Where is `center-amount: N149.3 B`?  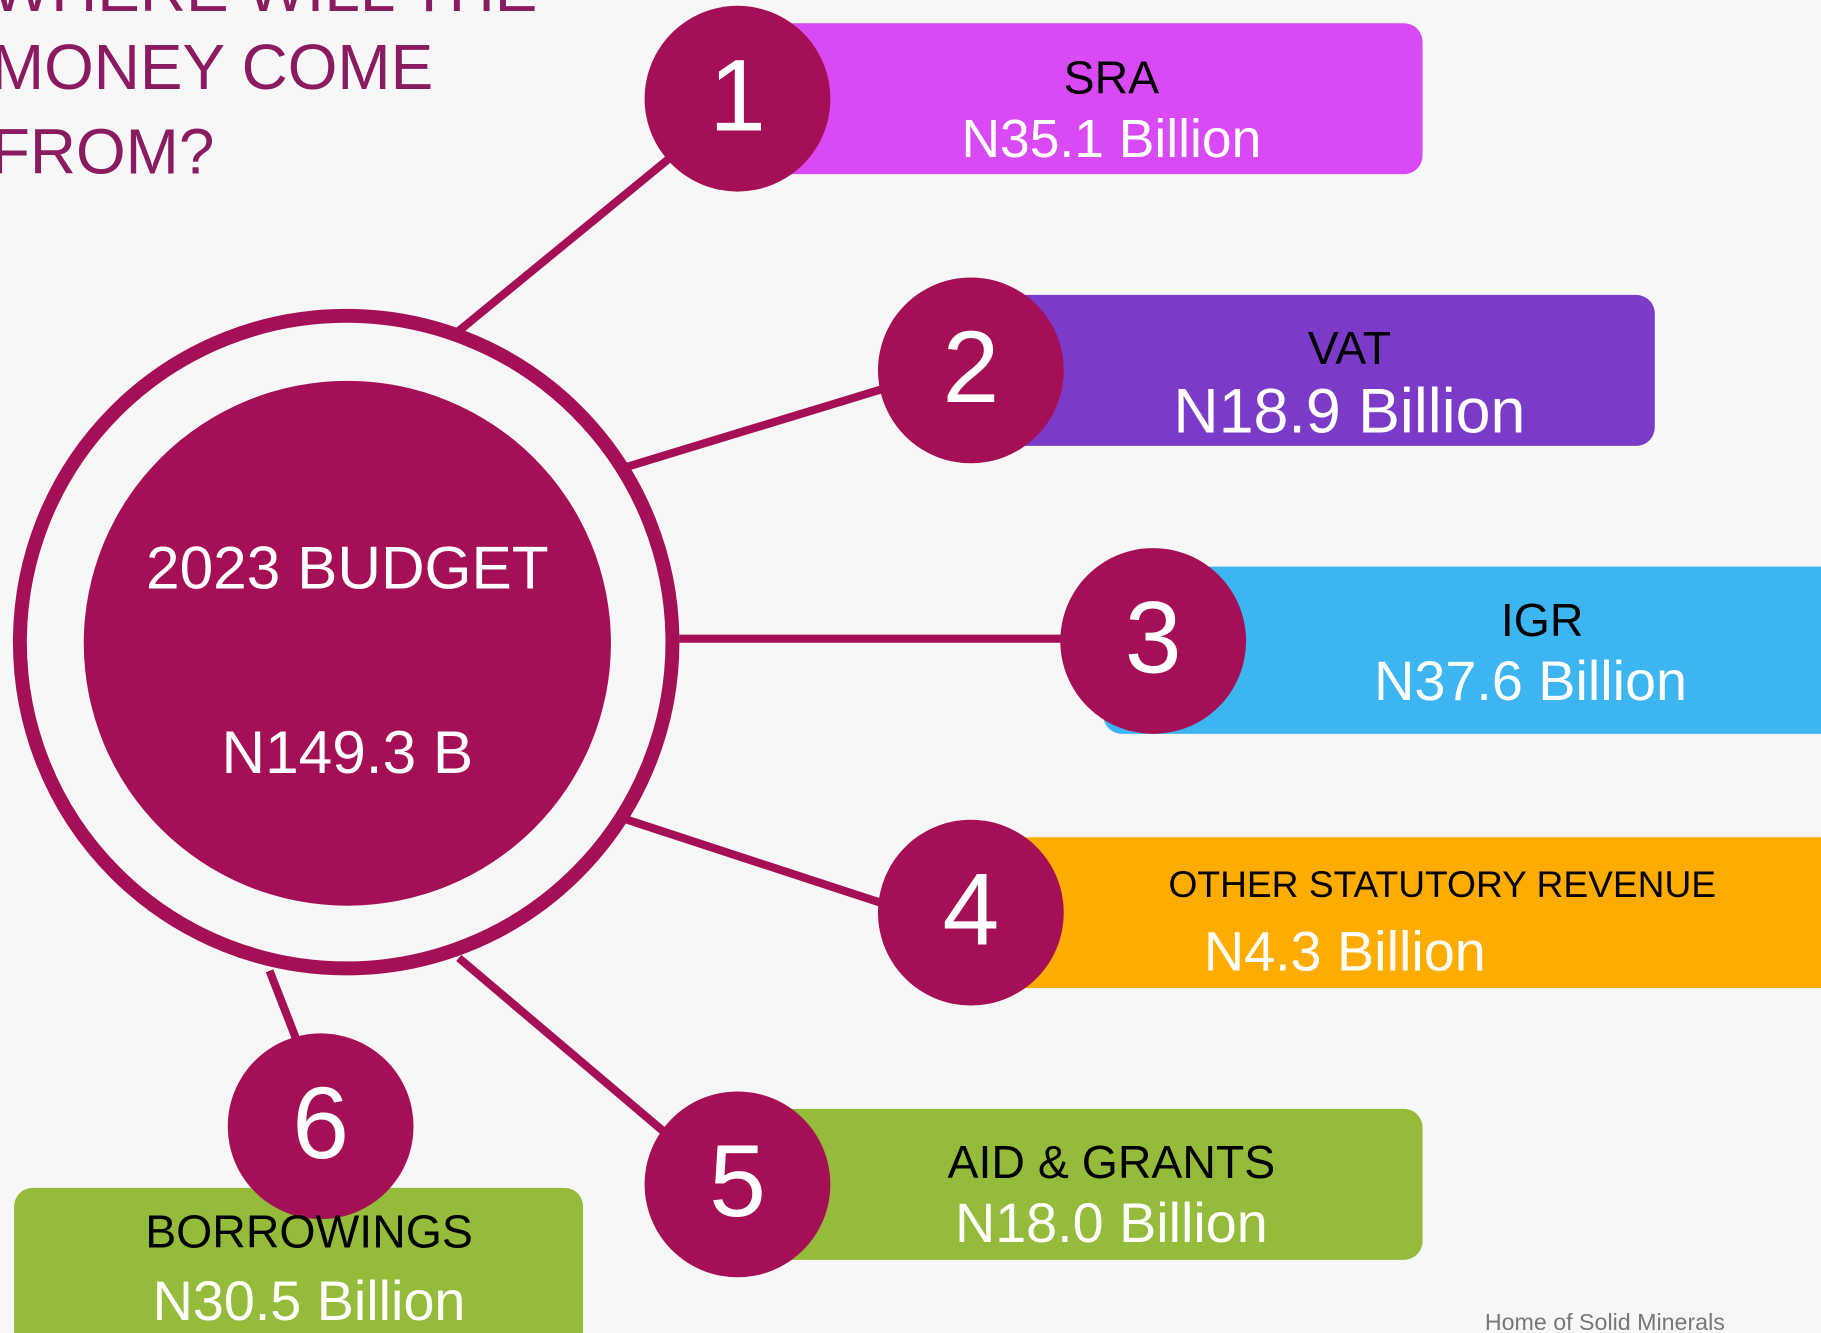
center-amount: N149.3 B is located at coordinates (348, 752).